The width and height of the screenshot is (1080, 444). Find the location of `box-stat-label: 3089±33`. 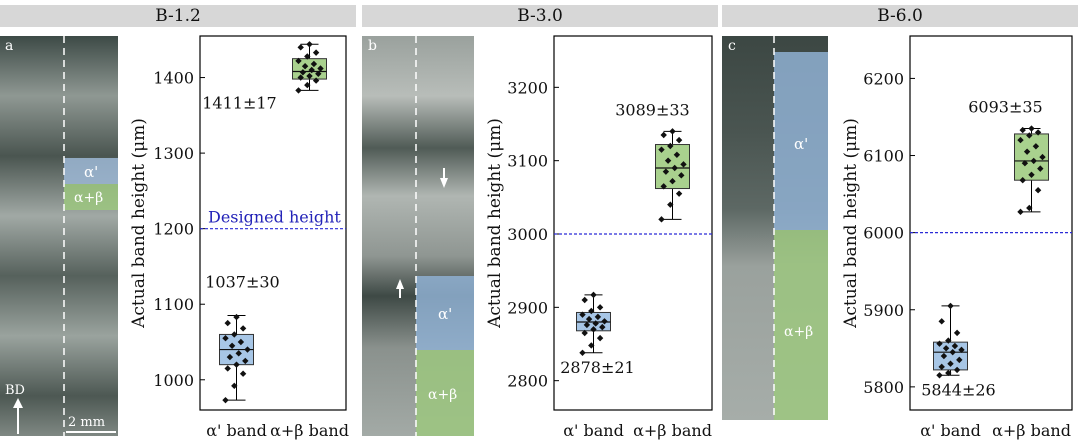

box-stat-label: 3089±33 is located at coordinates (652, 109).